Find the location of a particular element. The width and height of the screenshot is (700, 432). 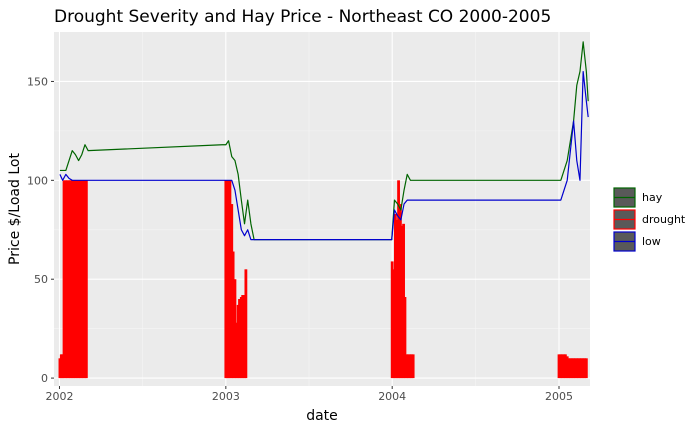

legend-label: drought is located at coordinates (664, 219).